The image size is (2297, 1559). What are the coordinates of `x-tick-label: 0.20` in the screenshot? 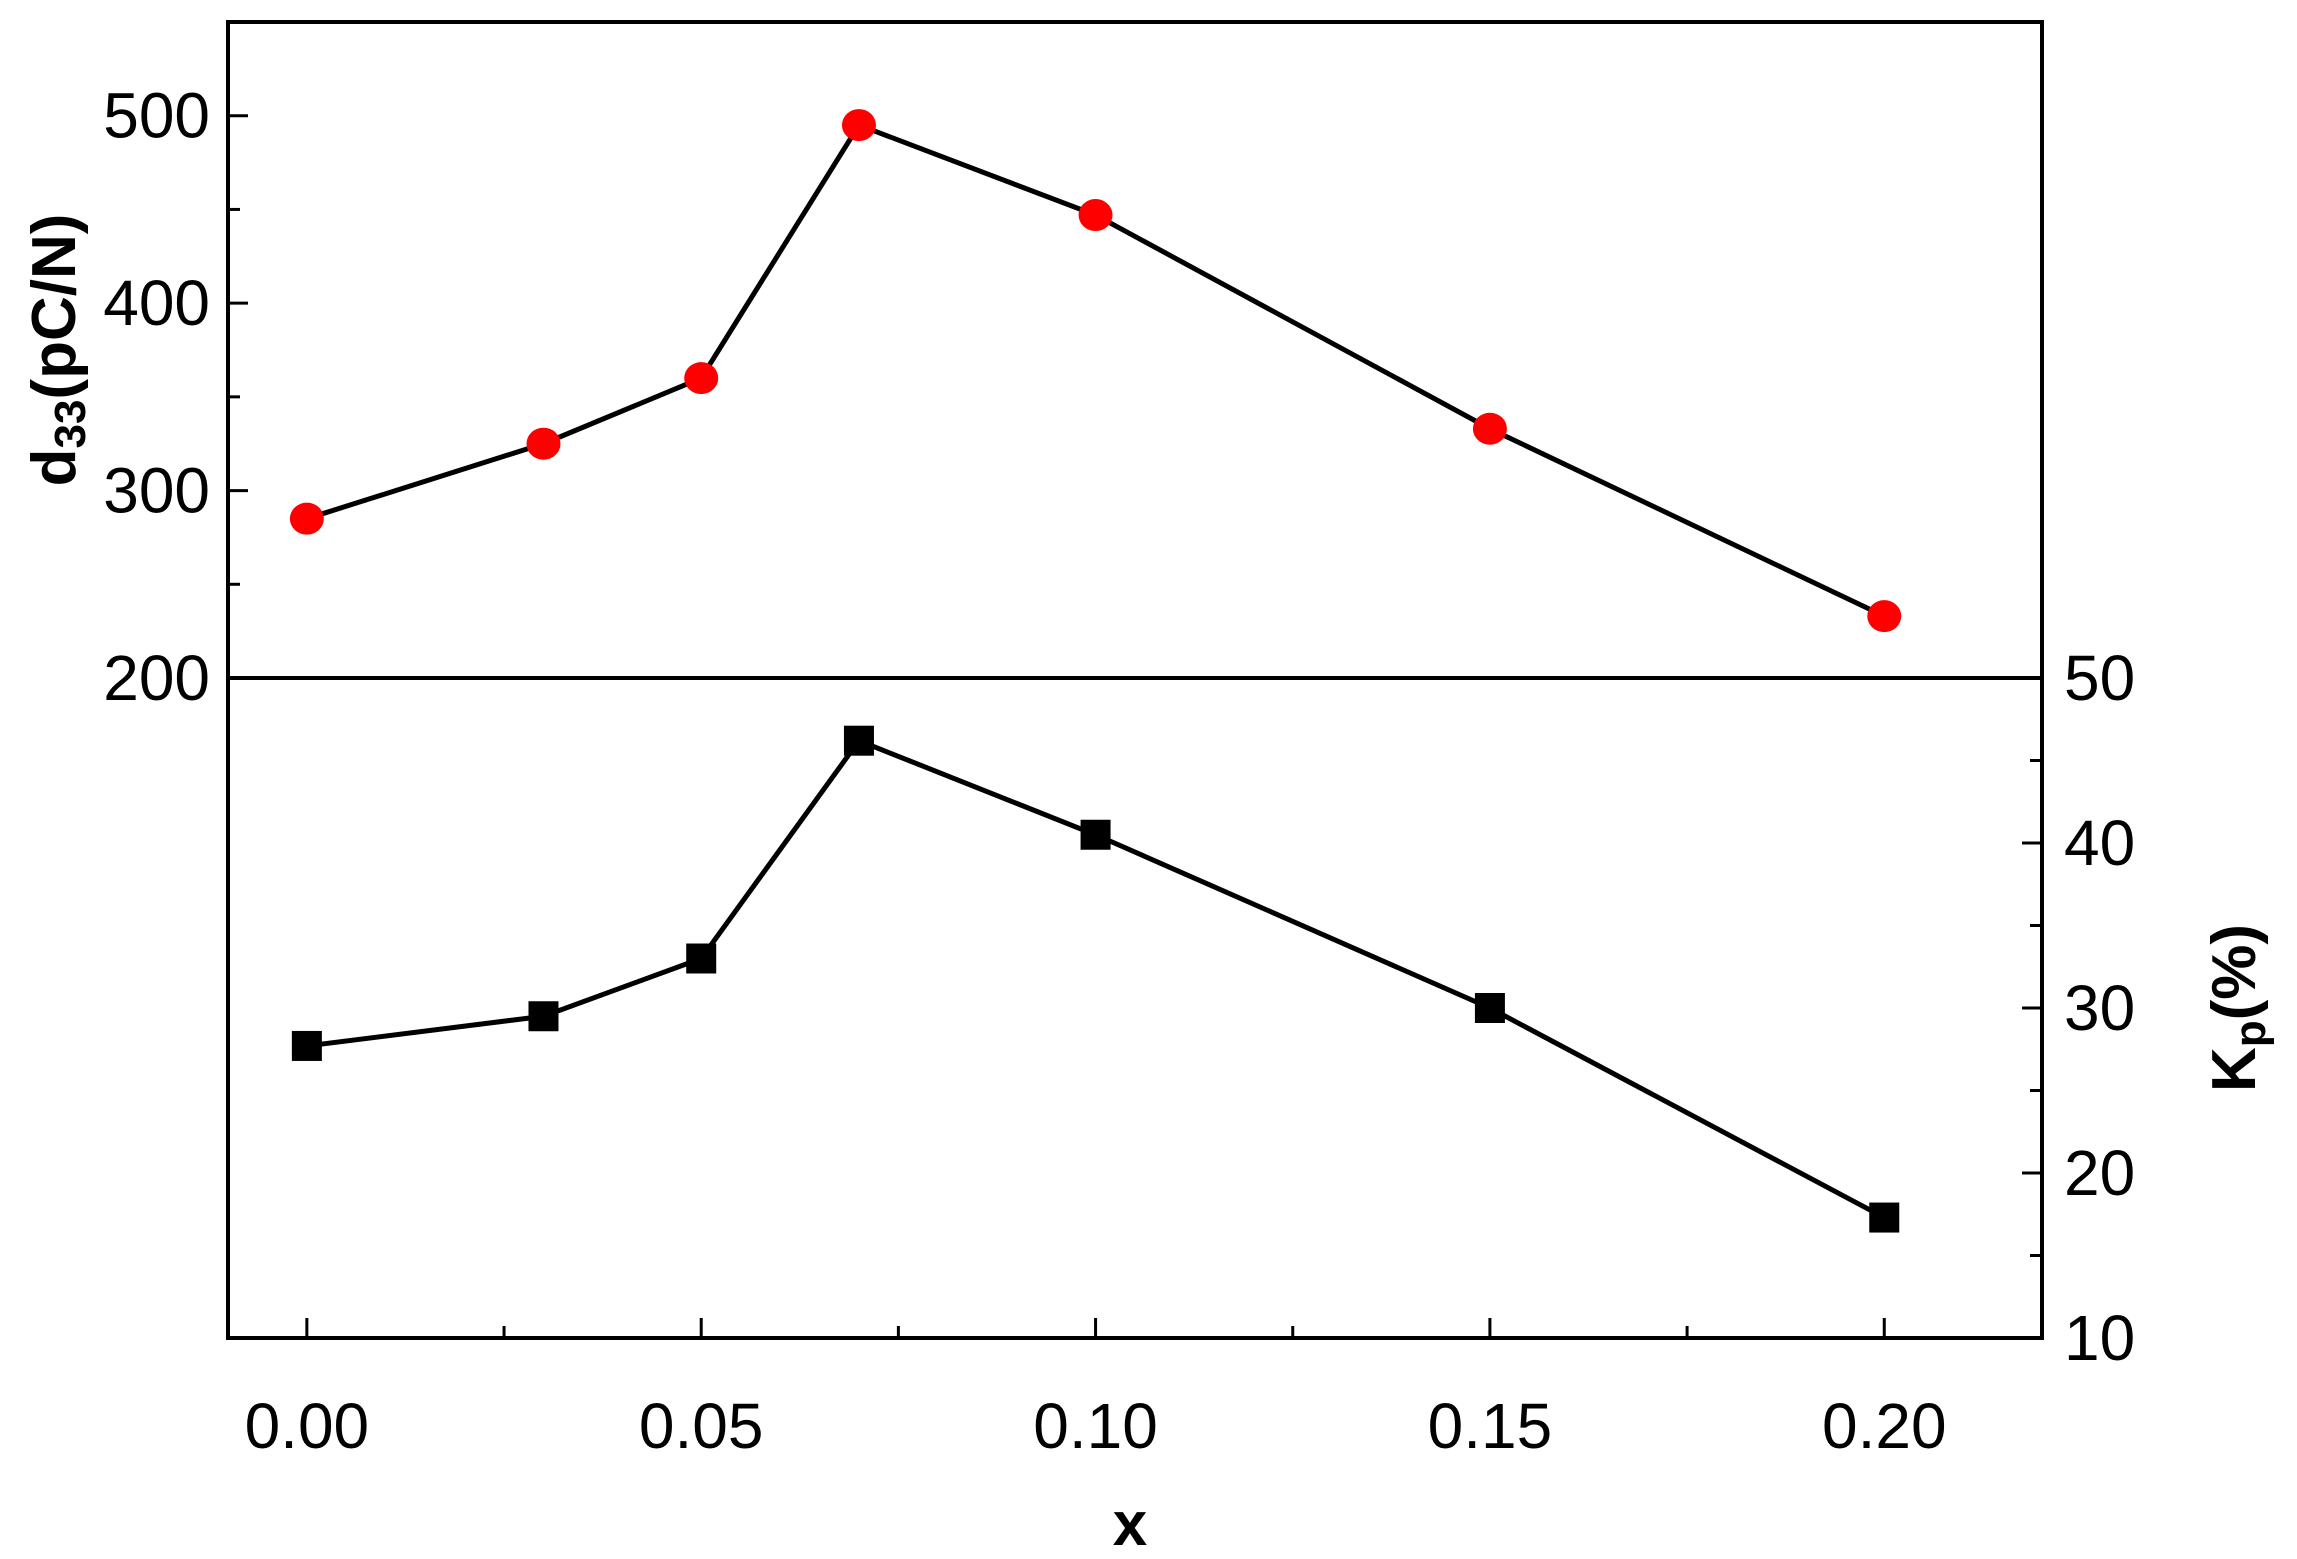 It's located at (1884, 1426).